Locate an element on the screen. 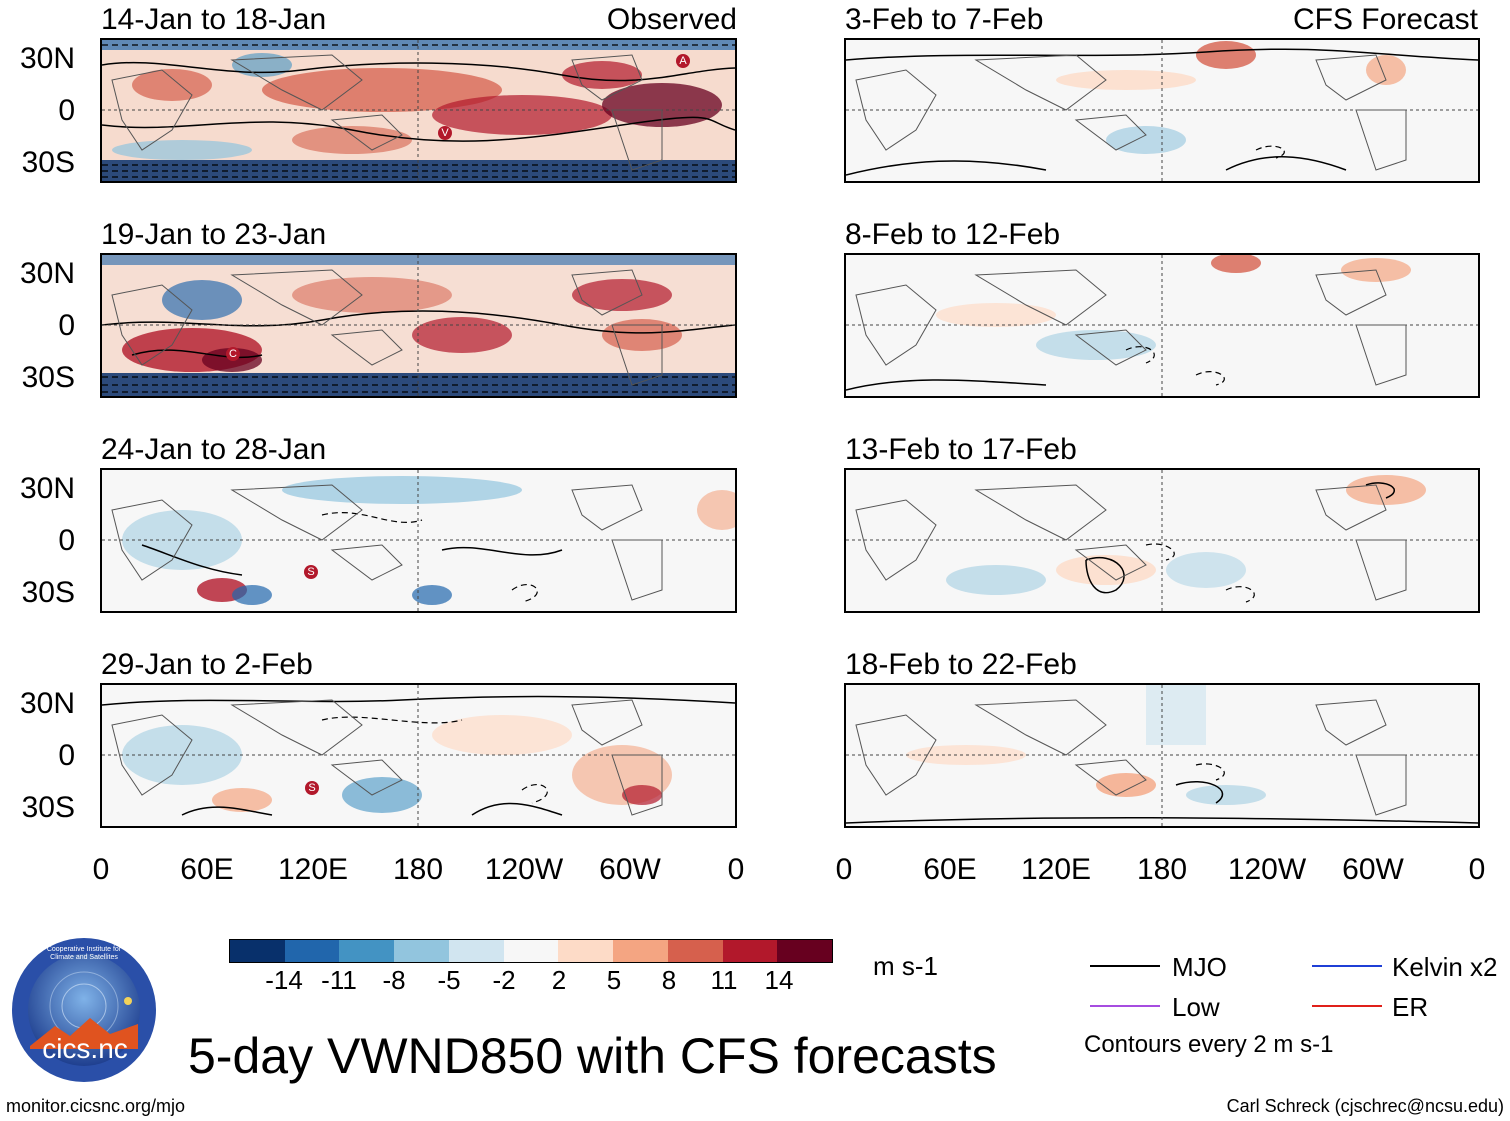 The height and width of the screenshot is (1121, 1510). map-obs-1-field is located at coordinates (418, 110).